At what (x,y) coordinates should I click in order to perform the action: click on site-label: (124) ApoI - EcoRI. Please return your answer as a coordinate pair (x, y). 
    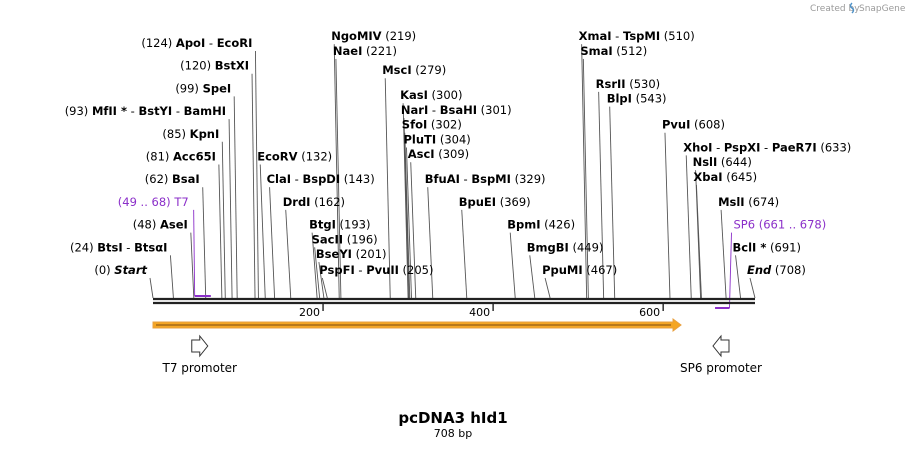
    Looking at the image, I should click on (196, 43).